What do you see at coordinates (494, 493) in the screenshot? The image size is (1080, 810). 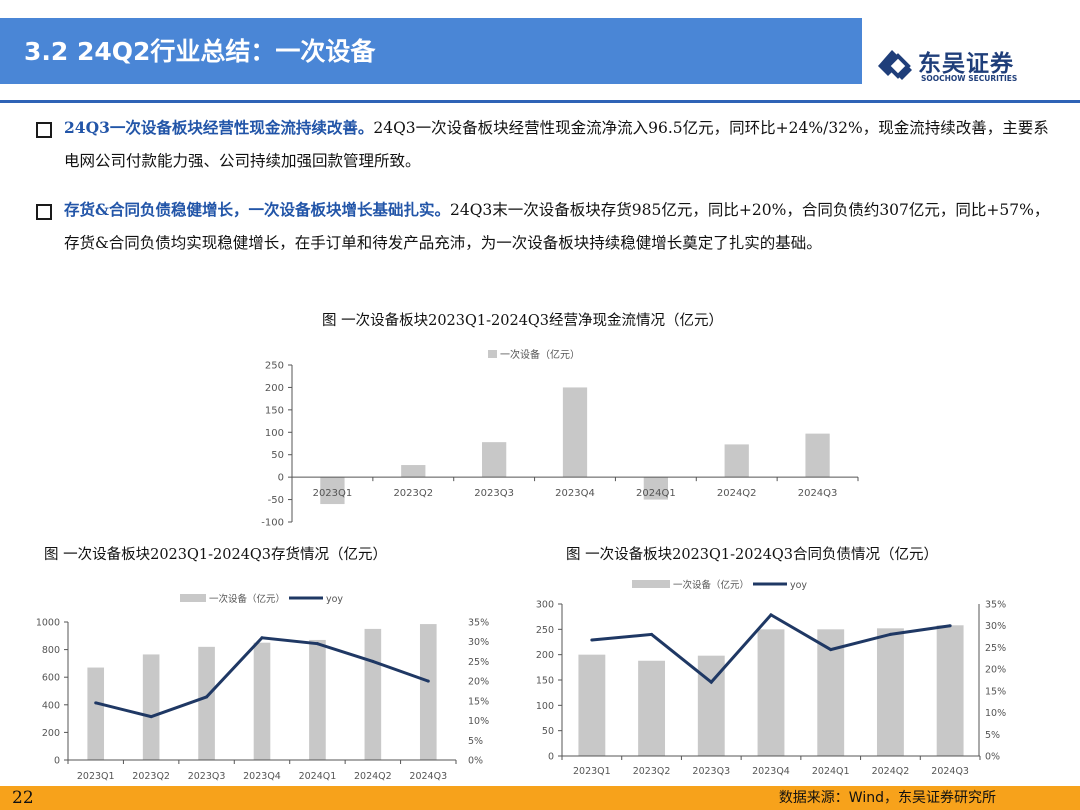 I see `x-tick-label: 2023Q3` at bounding box center [494, 493].